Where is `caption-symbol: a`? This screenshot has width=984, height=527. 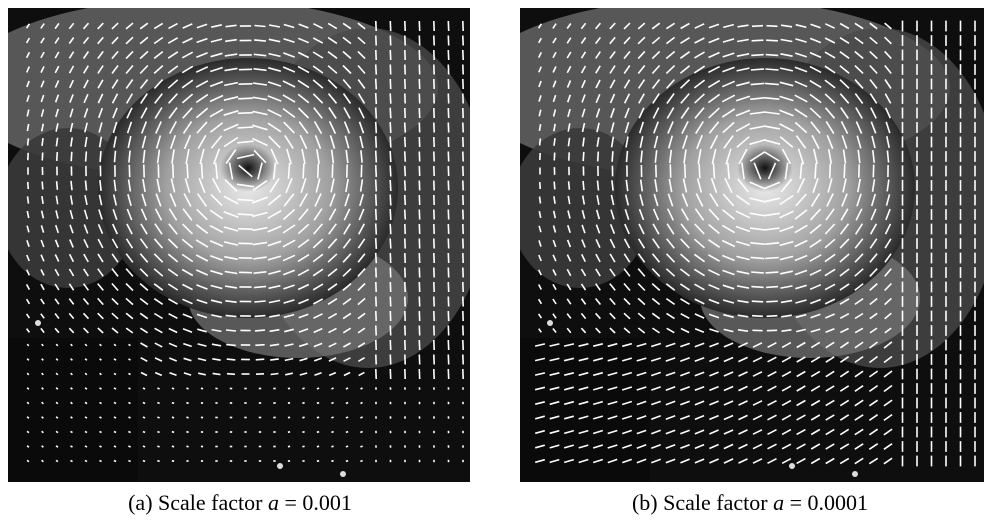 caption-symbol: a is located at coordinates (779, 502).